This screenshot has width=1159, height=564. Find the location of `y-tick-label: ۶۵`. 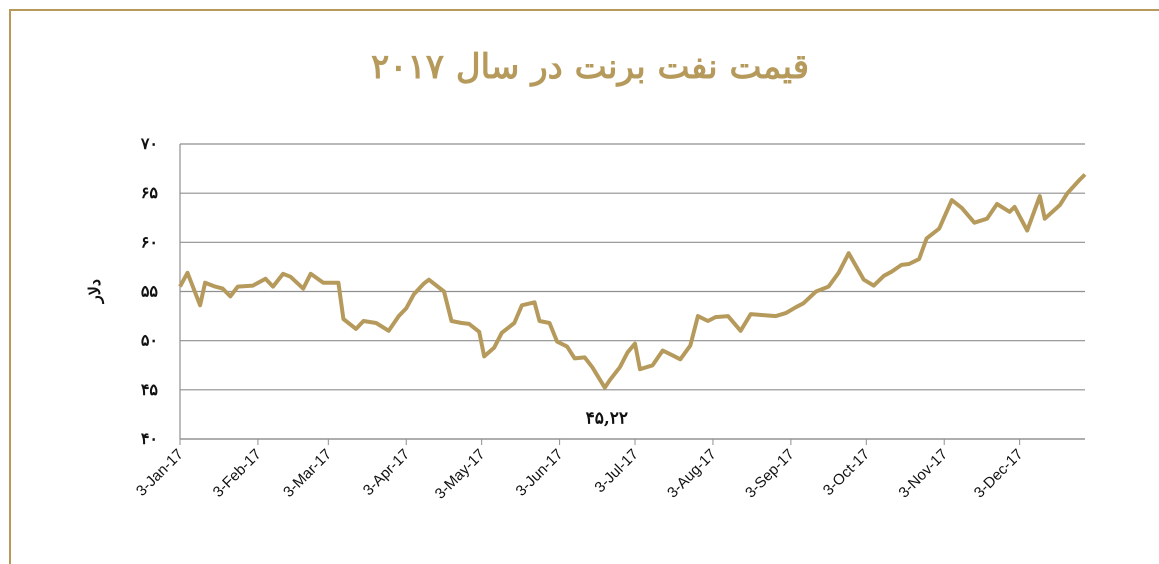

y-tick-label: ۶۵ is located at coordinates (150, 192).